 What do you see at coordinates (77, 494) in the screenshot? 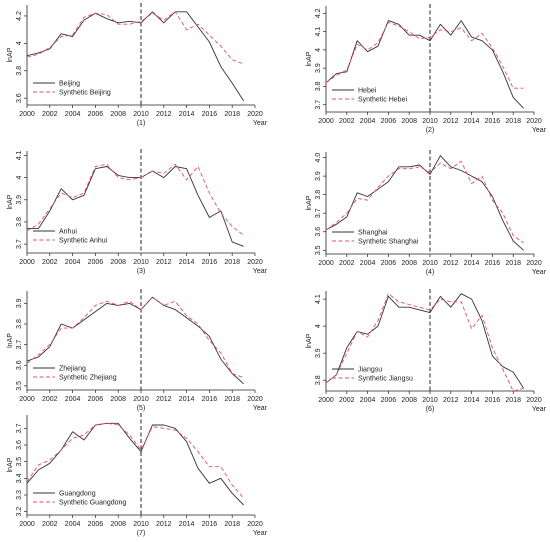
I see `legend-entry: Guangdong` at bounding box center [77, 494].